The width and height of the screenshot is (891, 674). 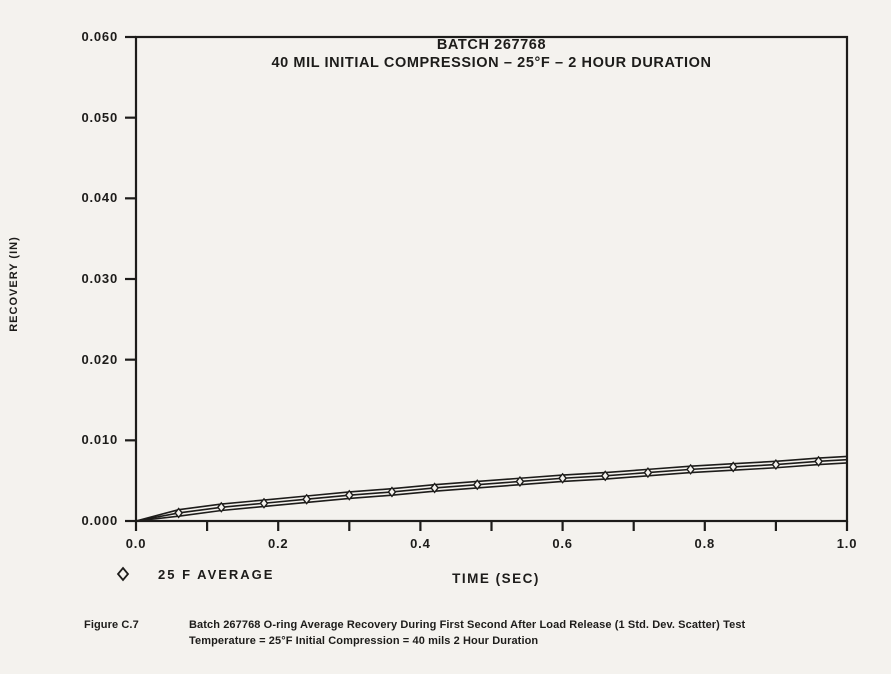 I want to click on x-tick-label: 0.2, so click(x=278, y=543).